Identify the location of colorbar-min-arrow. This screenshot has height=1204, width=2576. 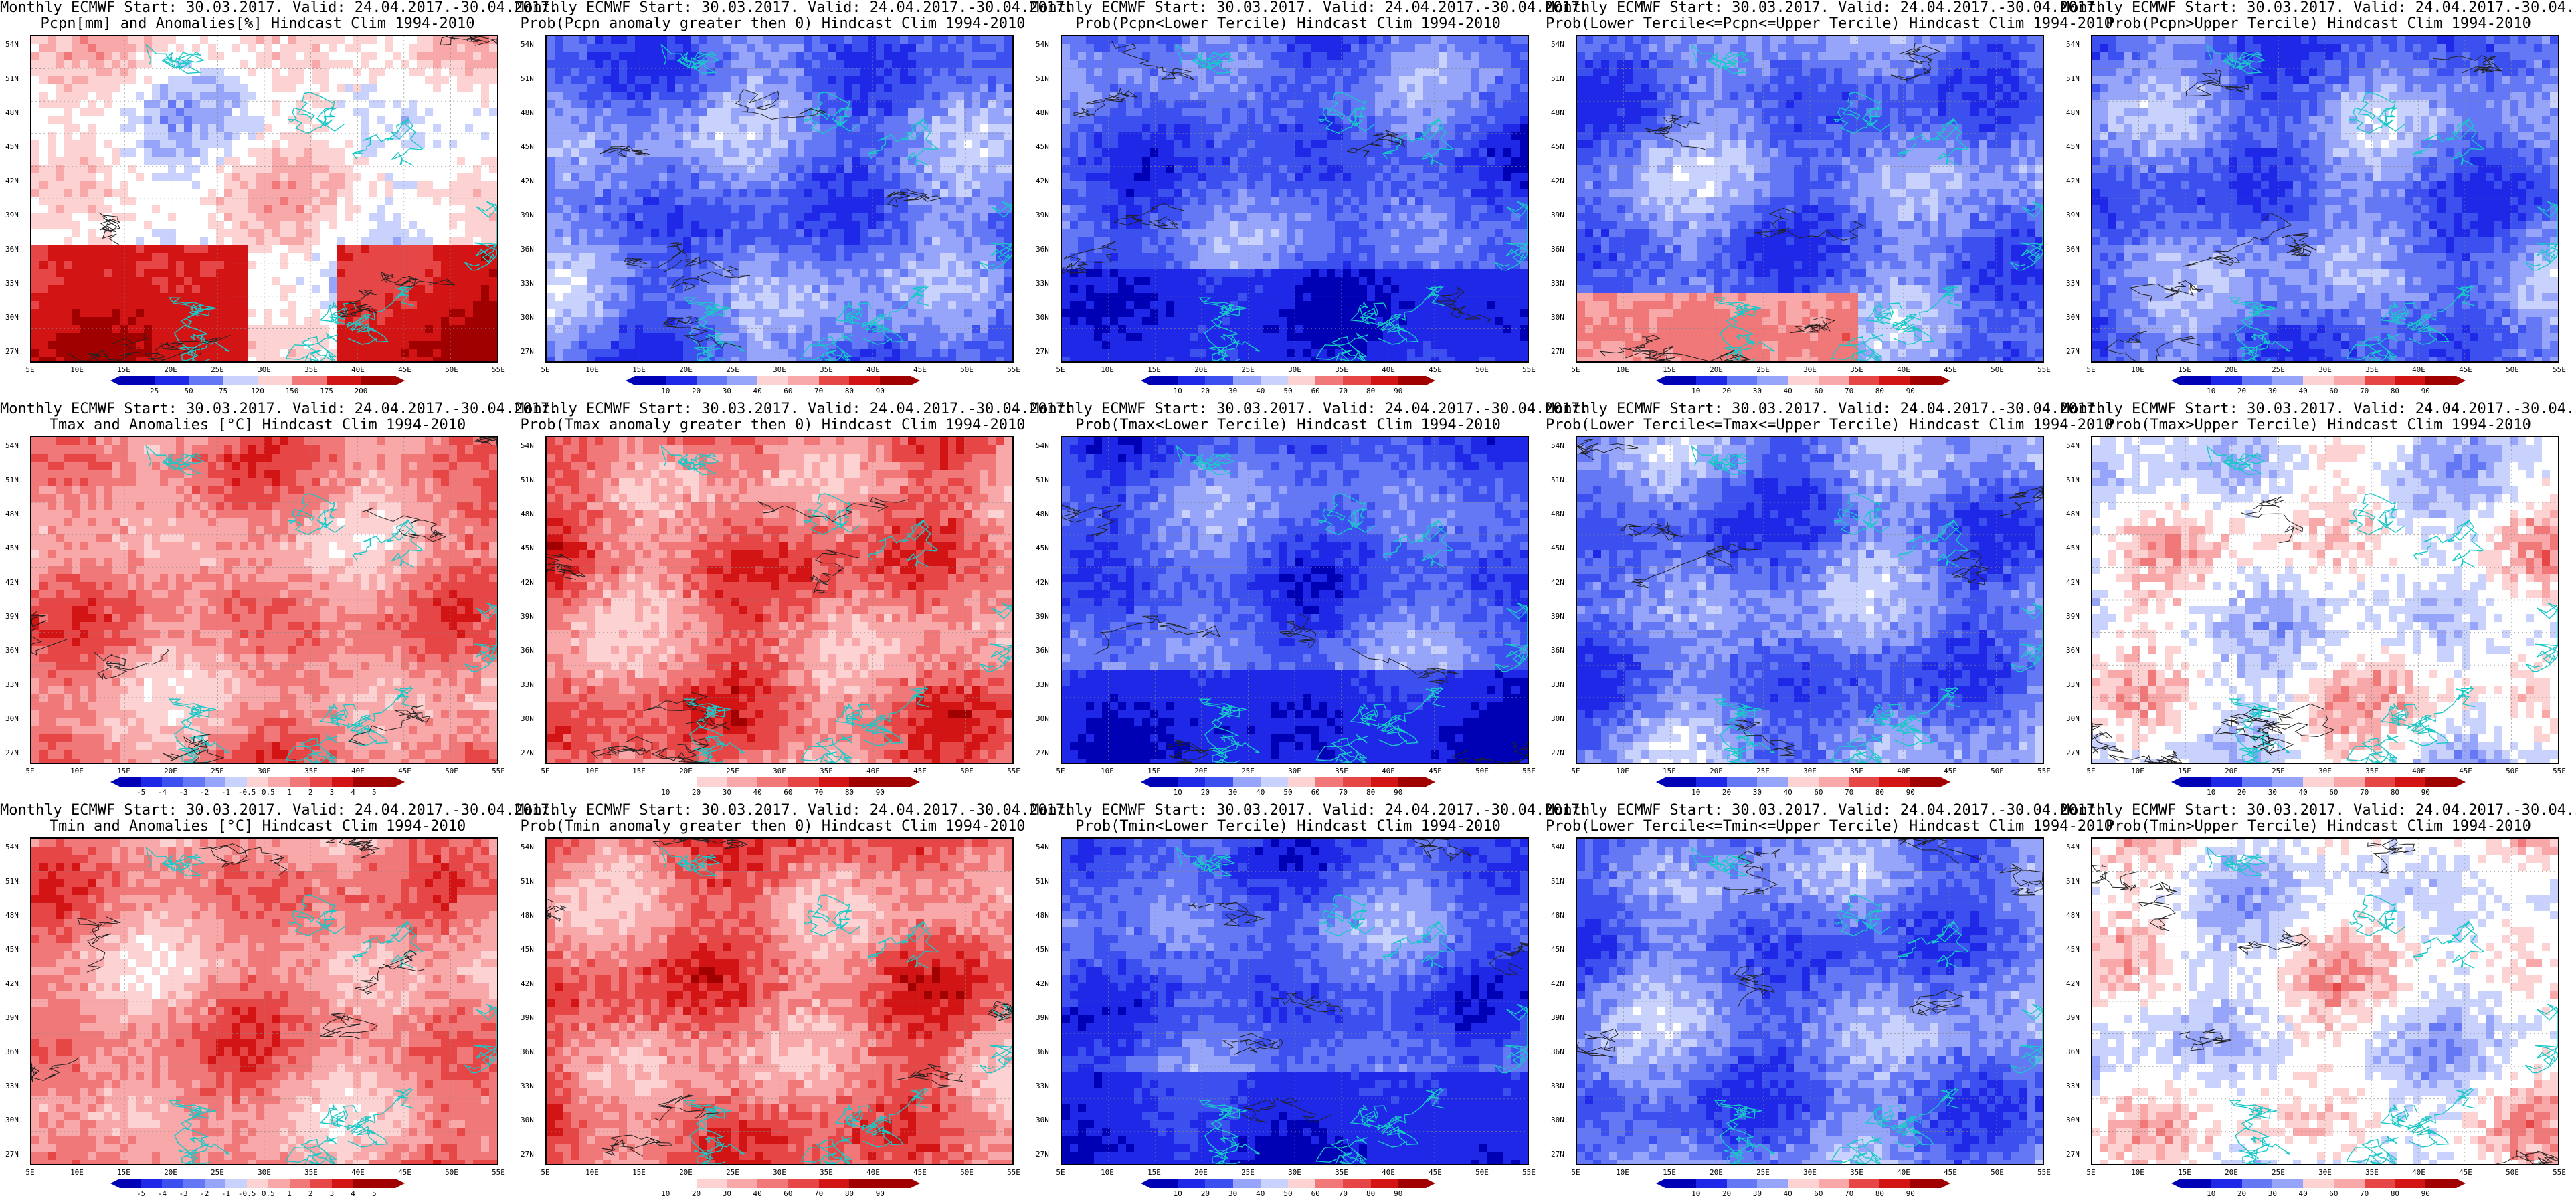
(1660, 782).